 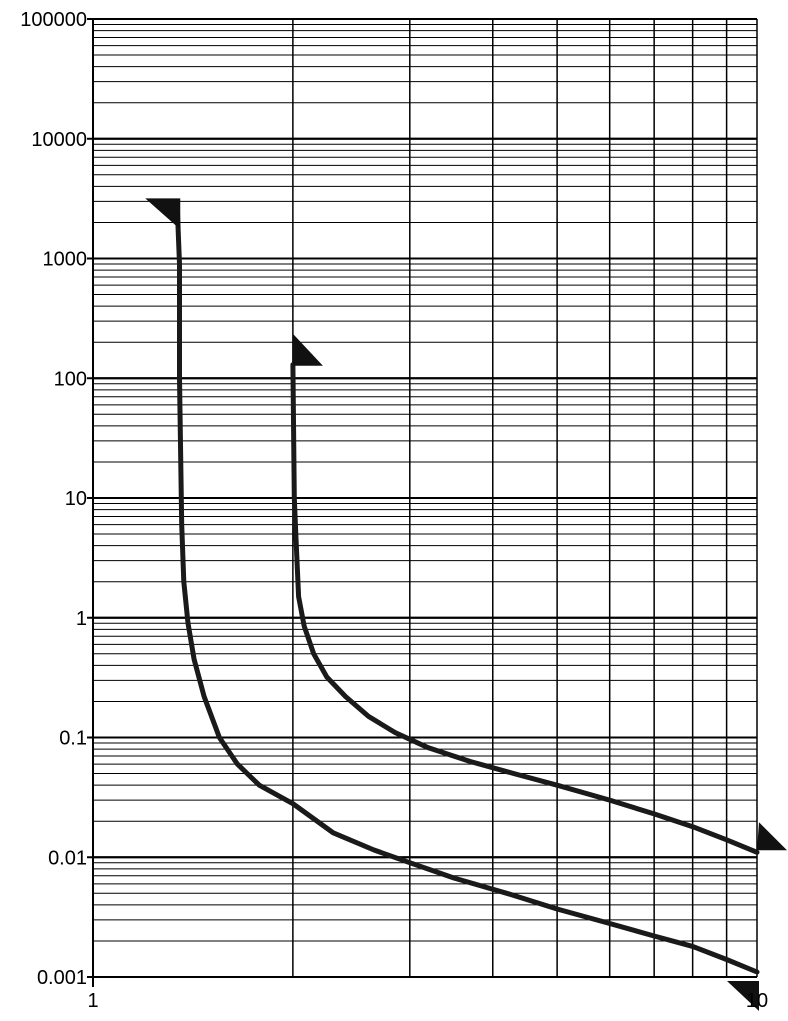 I want to click on x-tick-label: 1, so click(x=92, y=1001).